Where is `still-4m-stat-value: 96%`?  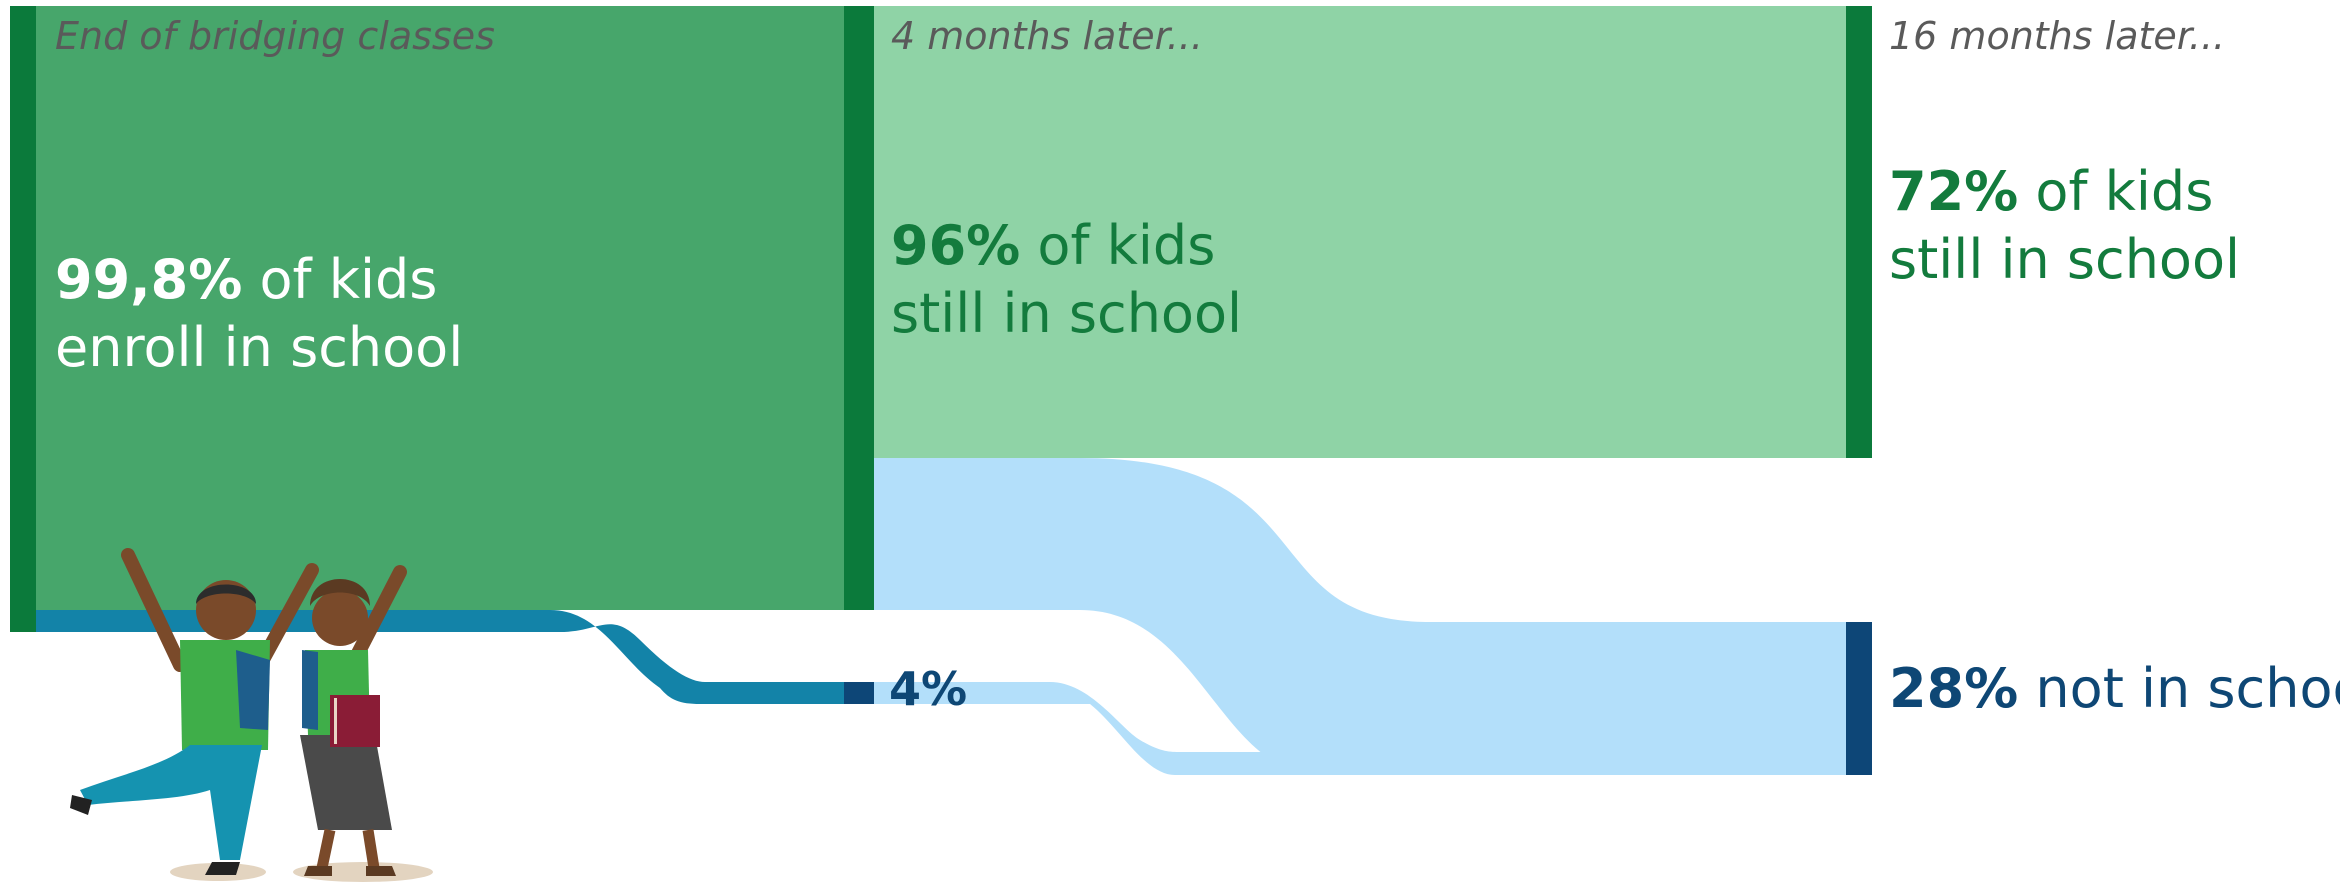 still-4m-stat-value: 96% is located at coordinates (956, 245).